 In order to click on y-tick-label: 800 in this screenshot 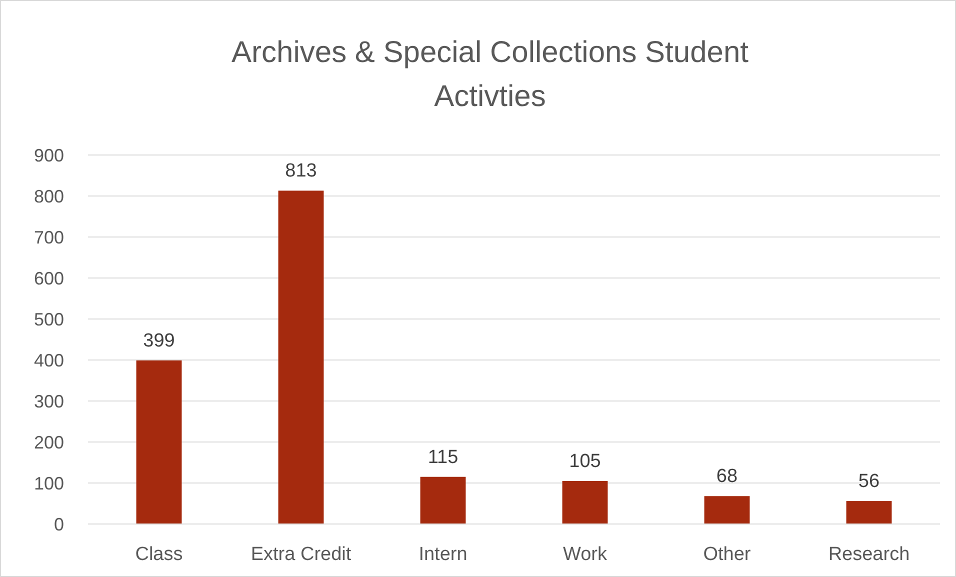, I will do `click(49, 196)`.